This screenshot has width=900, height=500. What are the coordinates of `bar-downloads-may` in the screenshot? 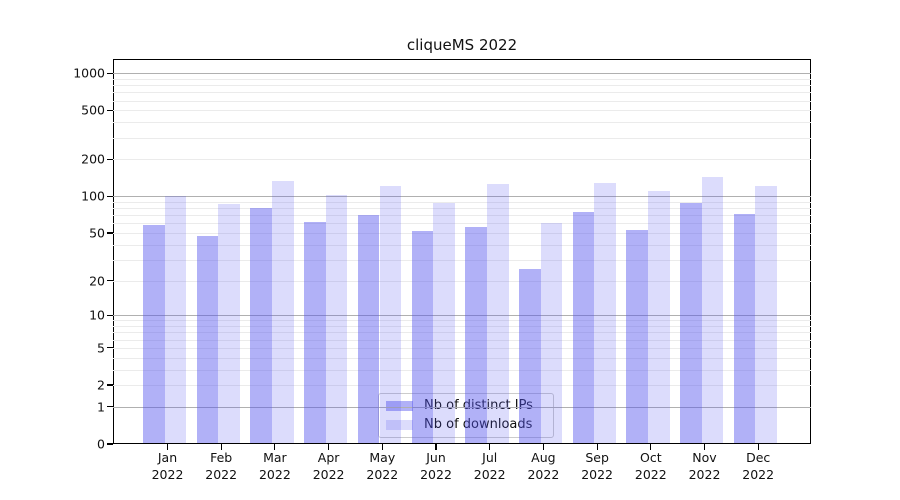 It's located at (390, 314).